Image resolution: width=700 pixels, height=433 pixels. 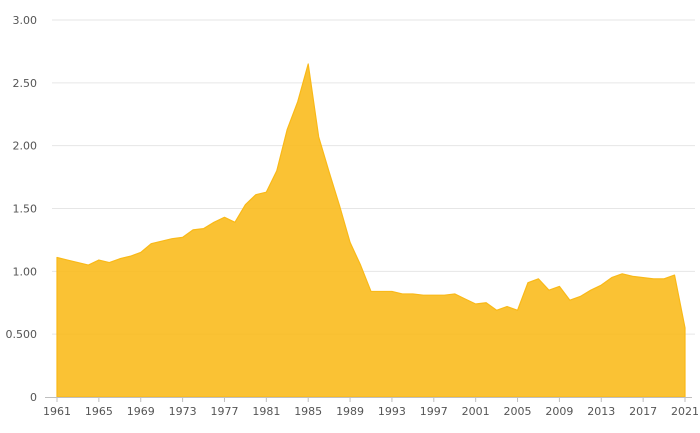 I want to click on x-tick-label: 1997, so click(x=434, y=411).